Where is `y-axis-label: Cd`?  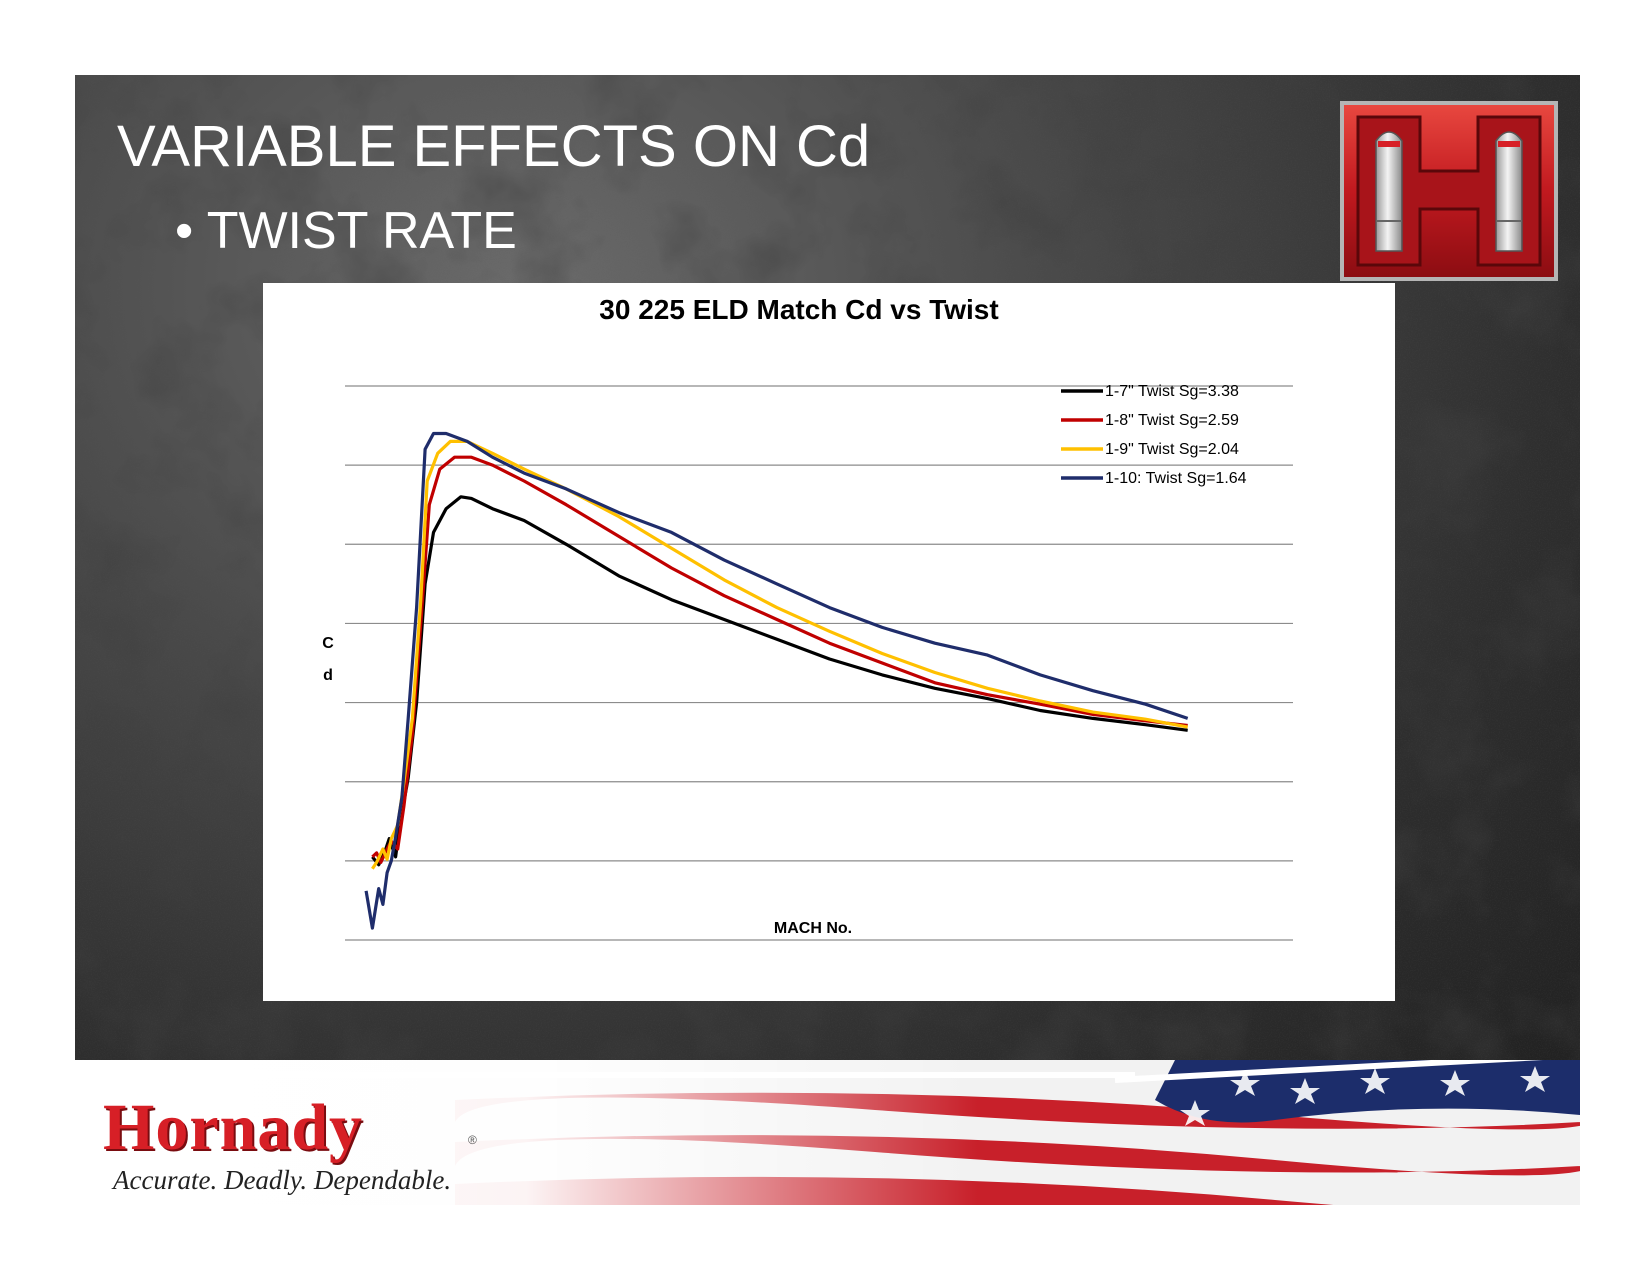 y-axis-label: Cd is located at coordinates (328, 659).